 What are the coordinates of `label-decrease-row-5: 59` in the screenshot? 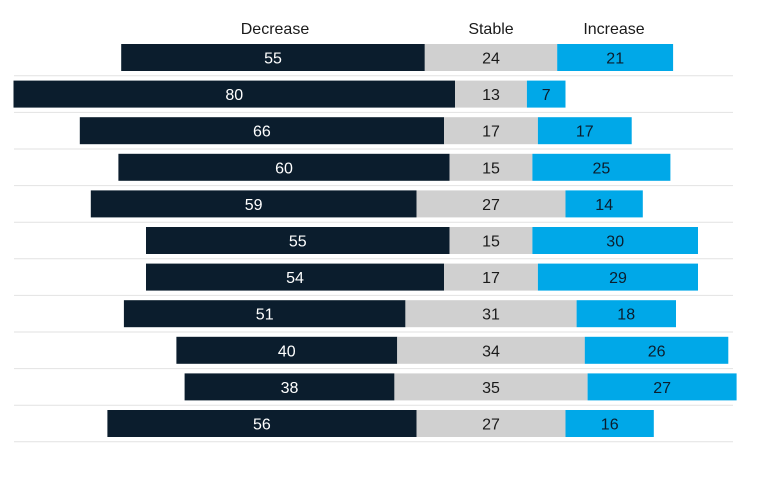 It's located at (254, 205).